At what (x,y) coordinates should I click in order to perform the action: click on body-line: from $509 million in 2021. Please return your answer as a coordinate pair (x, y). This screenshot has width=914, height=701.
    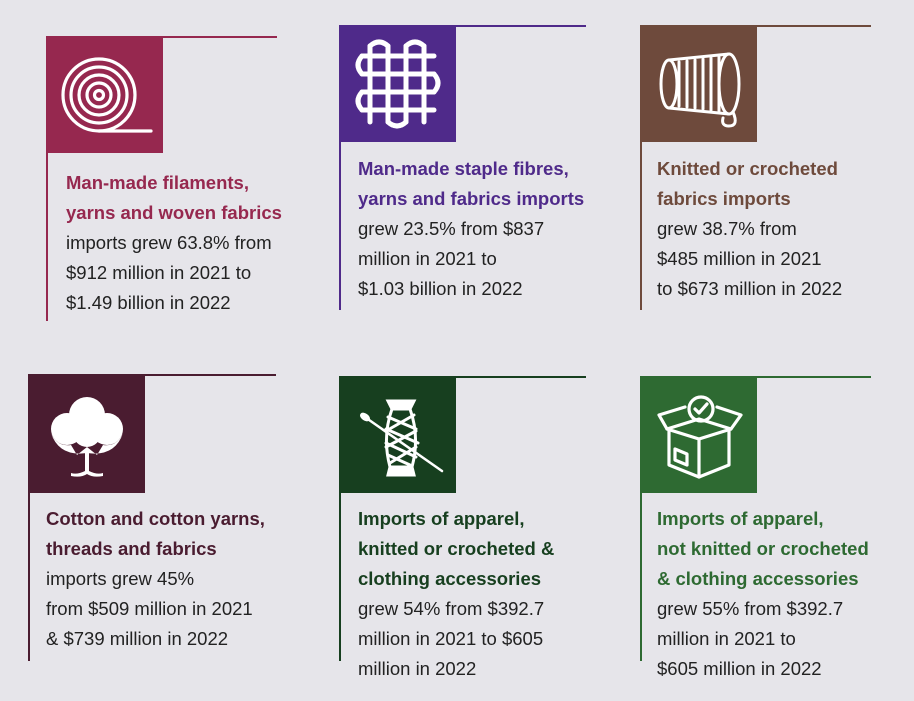
    Looking at the image, I should click on (149, 608).